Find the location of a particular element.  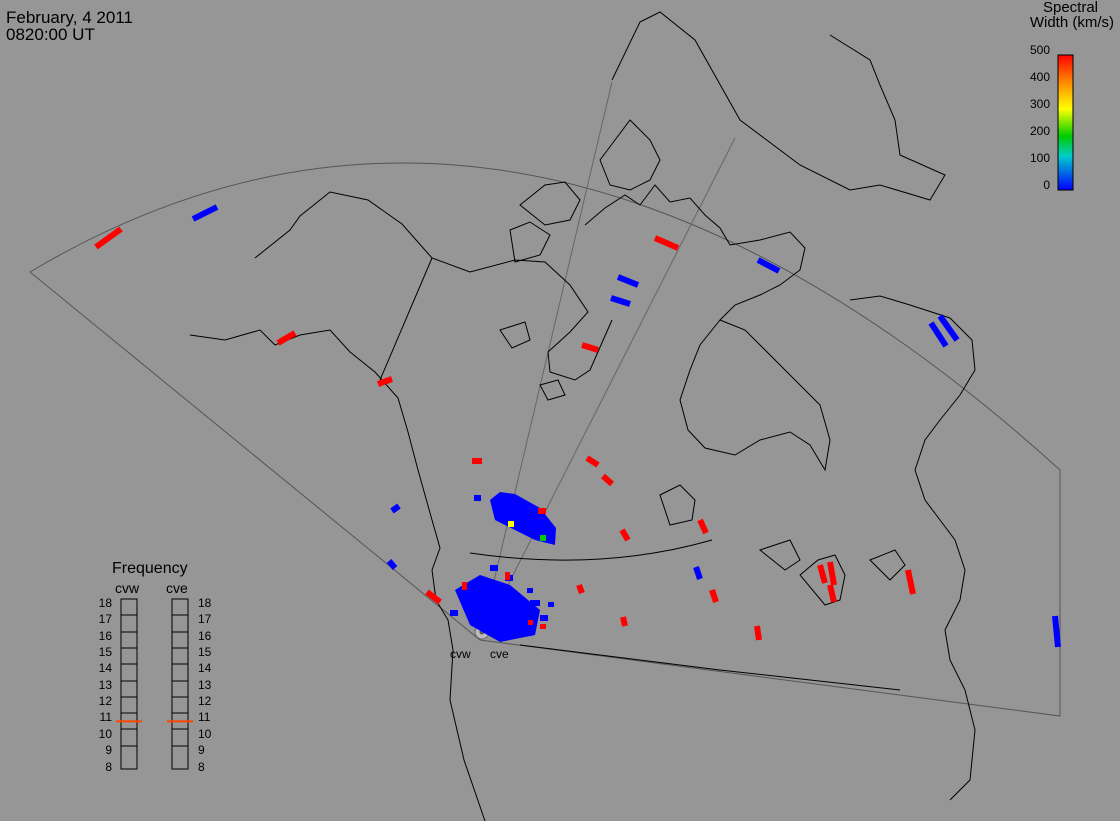

frequency-level-left: 16 is located at coordinates (105, 636).